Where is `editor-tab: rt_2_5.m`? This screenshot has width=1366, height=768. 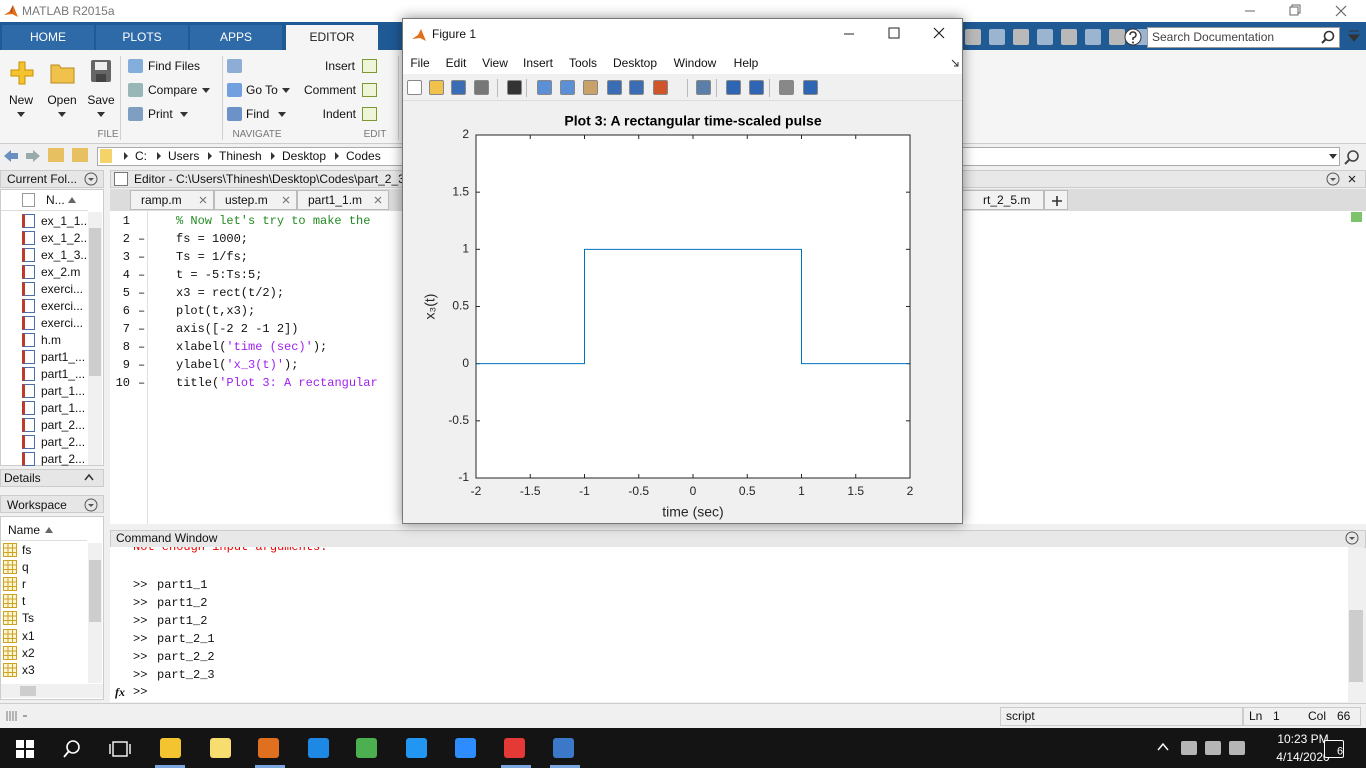 editor-tab: rt_2_5.m is located at coordinates (1002, 200).